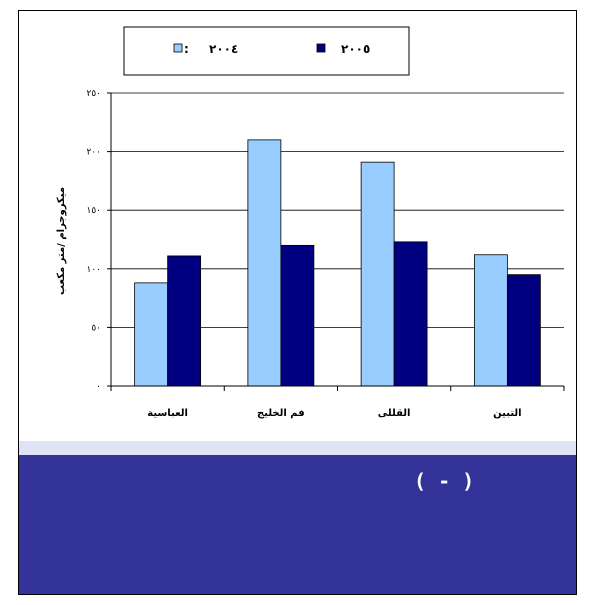 This screenshot has height=605, width=595. I want to click on legend-label-2004: ٢٠٠٤, so click(223, 49).